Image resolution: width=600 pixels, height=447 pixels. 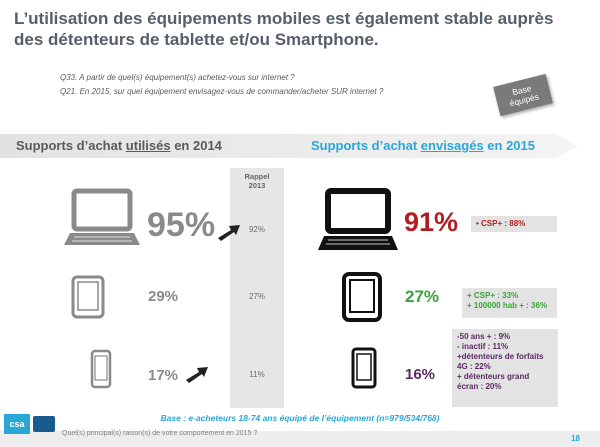 What do you see at coordinates (257, 374) in the screenshot?
I see `pct-2013-smartphone: 11%` at bounding box center [257, 374].